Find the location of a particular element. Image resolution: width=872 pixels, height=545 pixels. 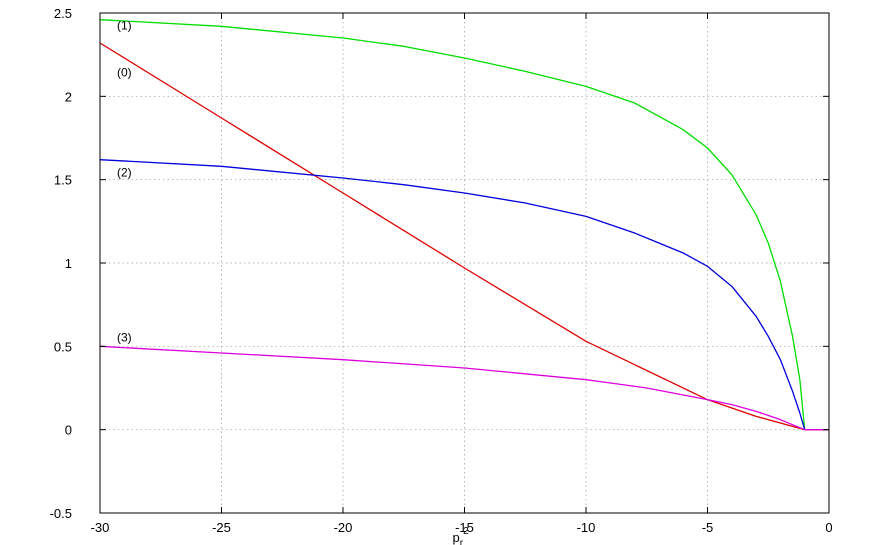

x-tick-labels: -30 -25 -20 -15 -10 -5 0 is located at coordinates (462, 527).